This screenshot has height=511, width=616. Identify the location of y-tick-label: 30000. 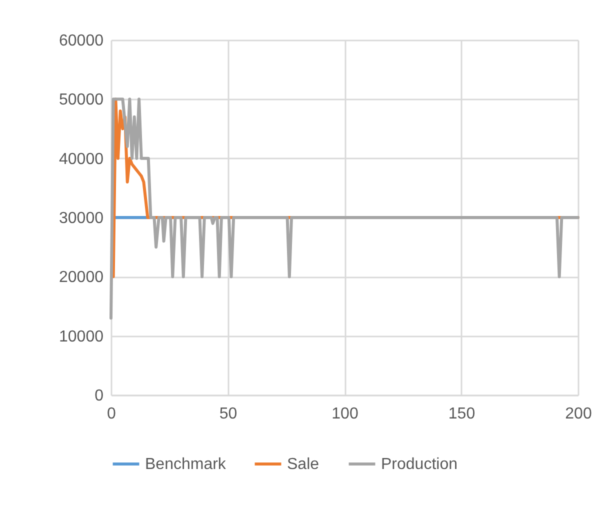
(81, 218).